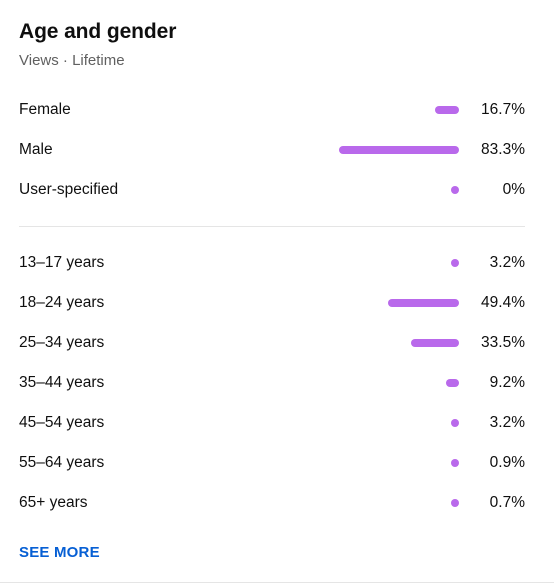  What do you see at coordinates (62, 462) in the screenshot?
I see `row-label: 55–64 years` at bounding box center [62, 462].